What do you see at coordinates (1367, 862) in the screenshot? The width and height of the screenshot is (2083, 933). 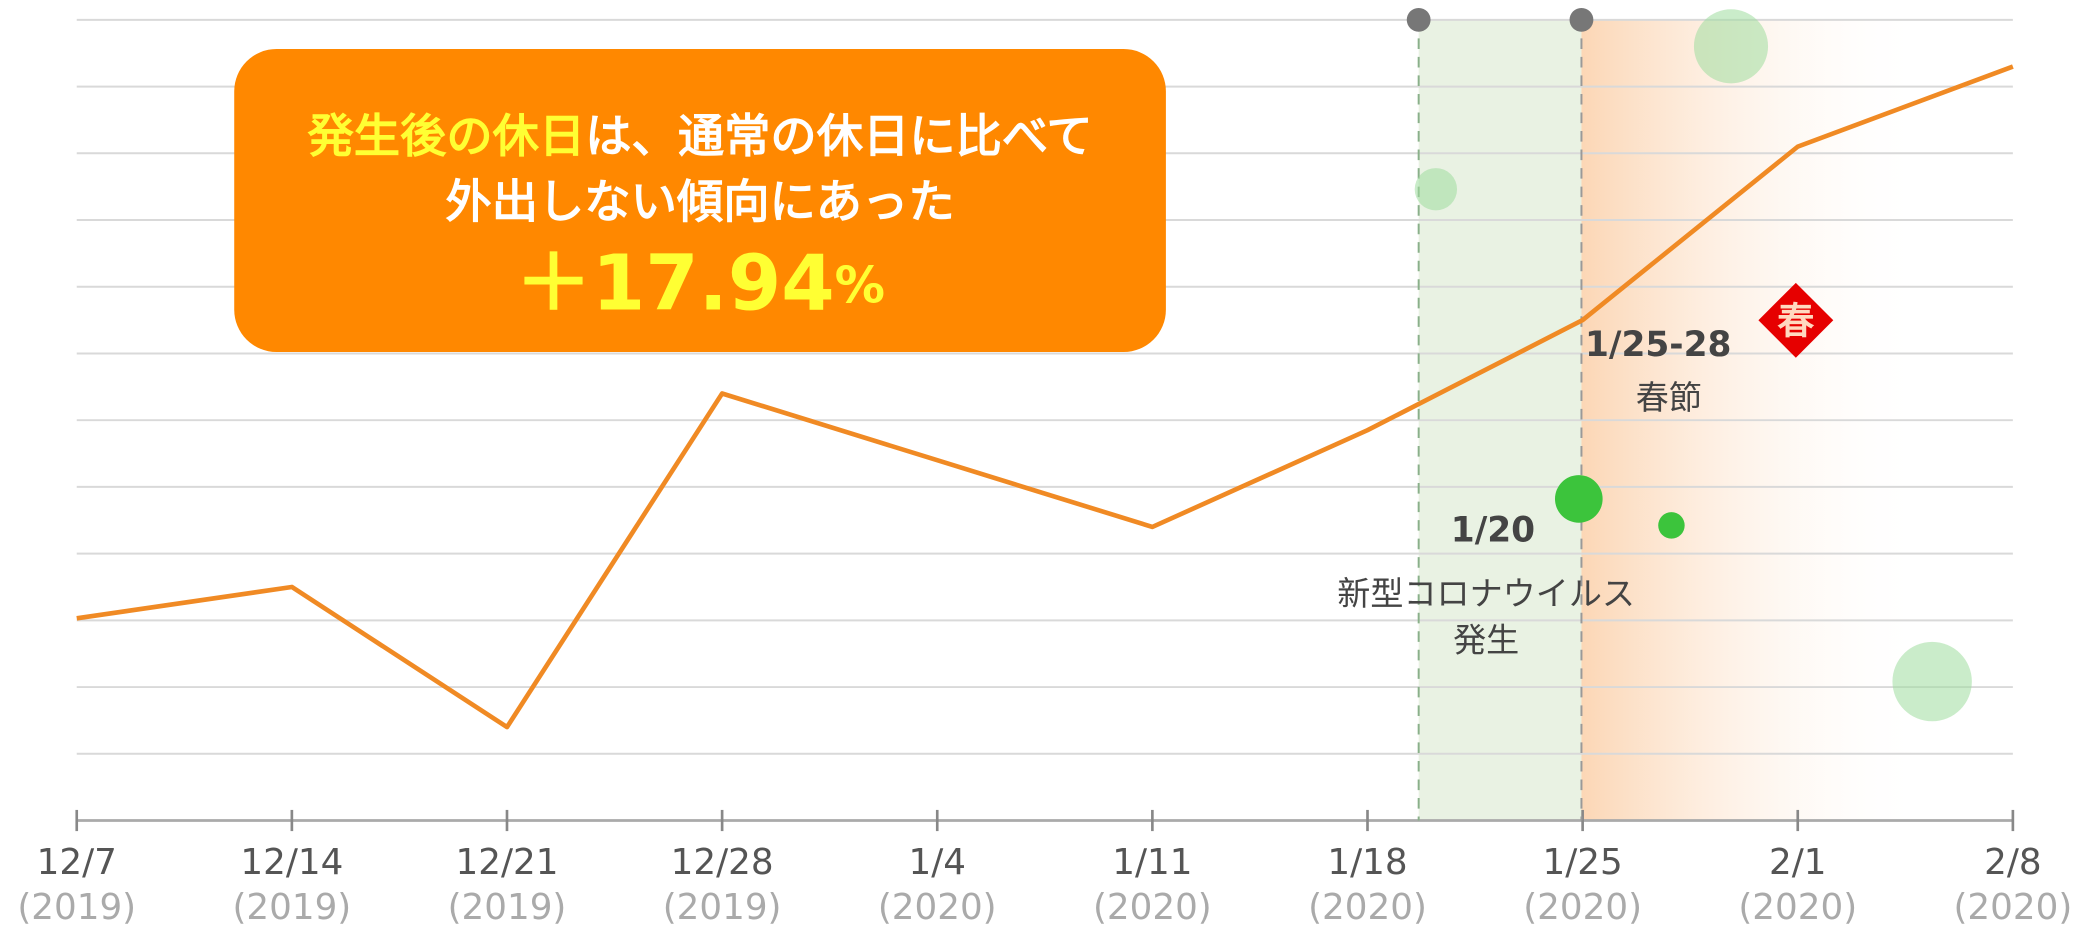 I see `x-tick-label: 1/18` at bounding box center [1367, 862].